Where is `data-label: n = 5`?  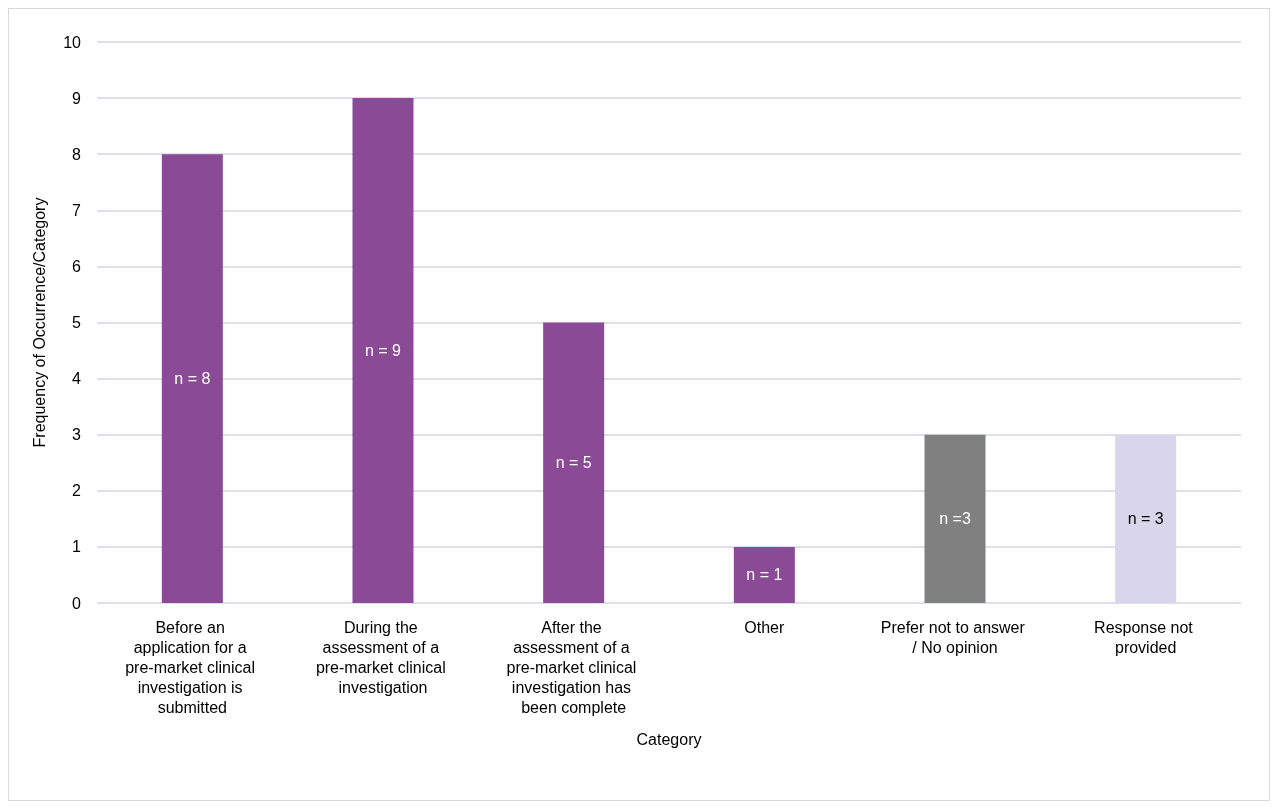
data-label: n = 5 is located at coordinates (573, 463).